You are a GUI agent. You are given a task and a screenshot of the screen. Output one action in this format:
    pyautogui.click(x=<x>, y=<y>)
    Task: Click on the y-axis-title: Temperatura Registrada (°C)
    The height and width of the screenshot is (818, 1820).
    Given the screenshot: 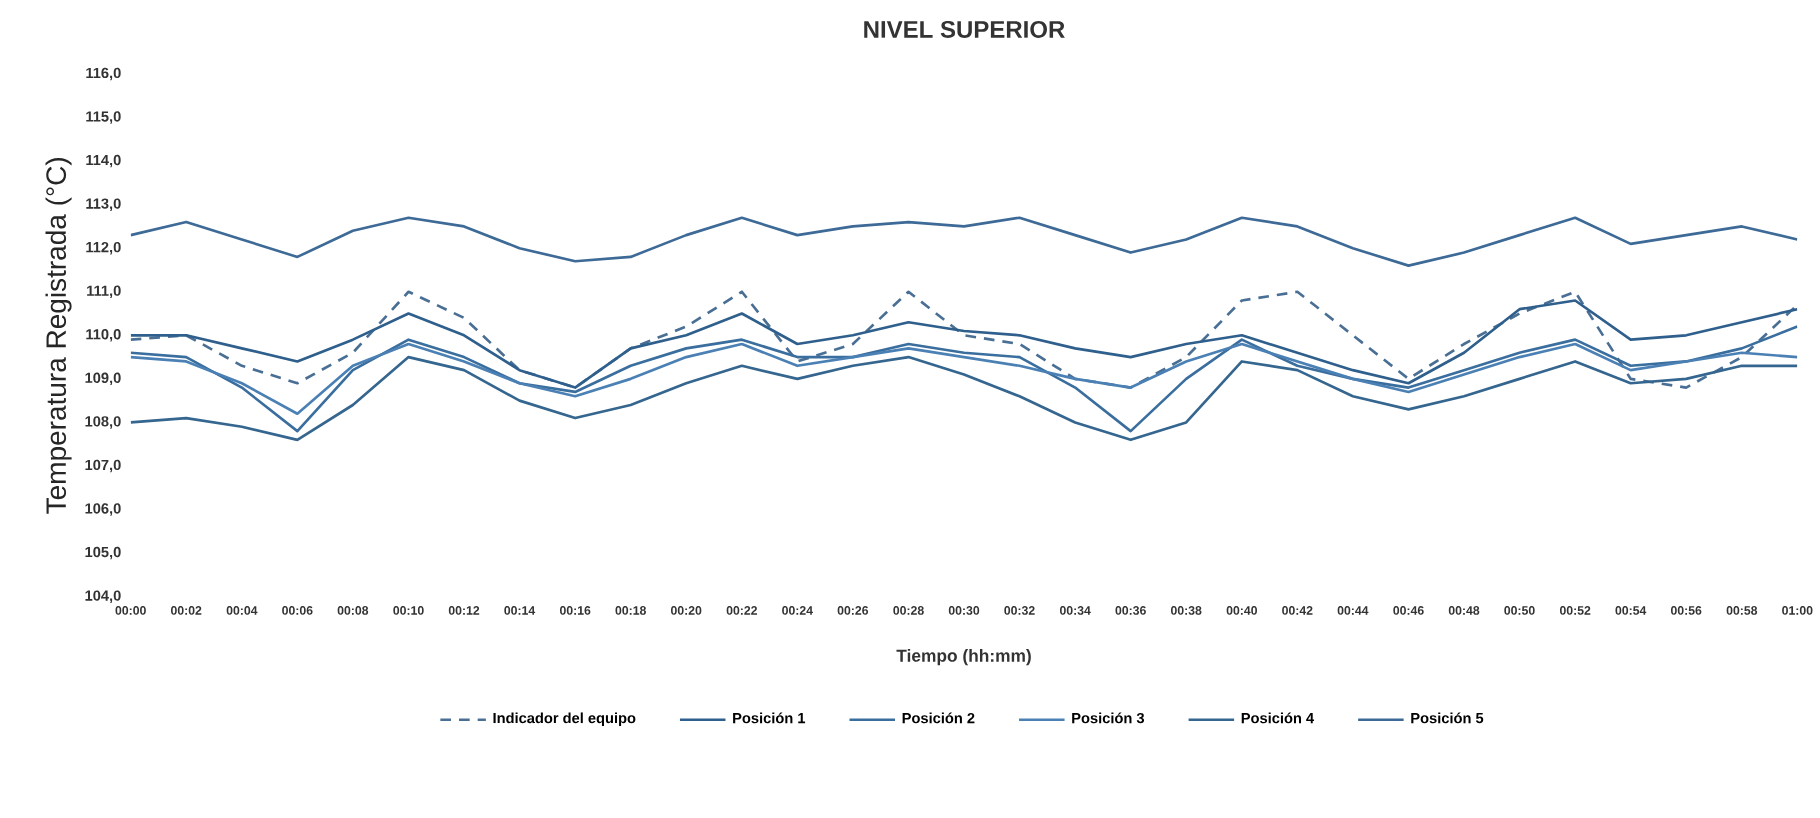 What is the action you would take?
    pyautogui.click(x=58, y=336)
    